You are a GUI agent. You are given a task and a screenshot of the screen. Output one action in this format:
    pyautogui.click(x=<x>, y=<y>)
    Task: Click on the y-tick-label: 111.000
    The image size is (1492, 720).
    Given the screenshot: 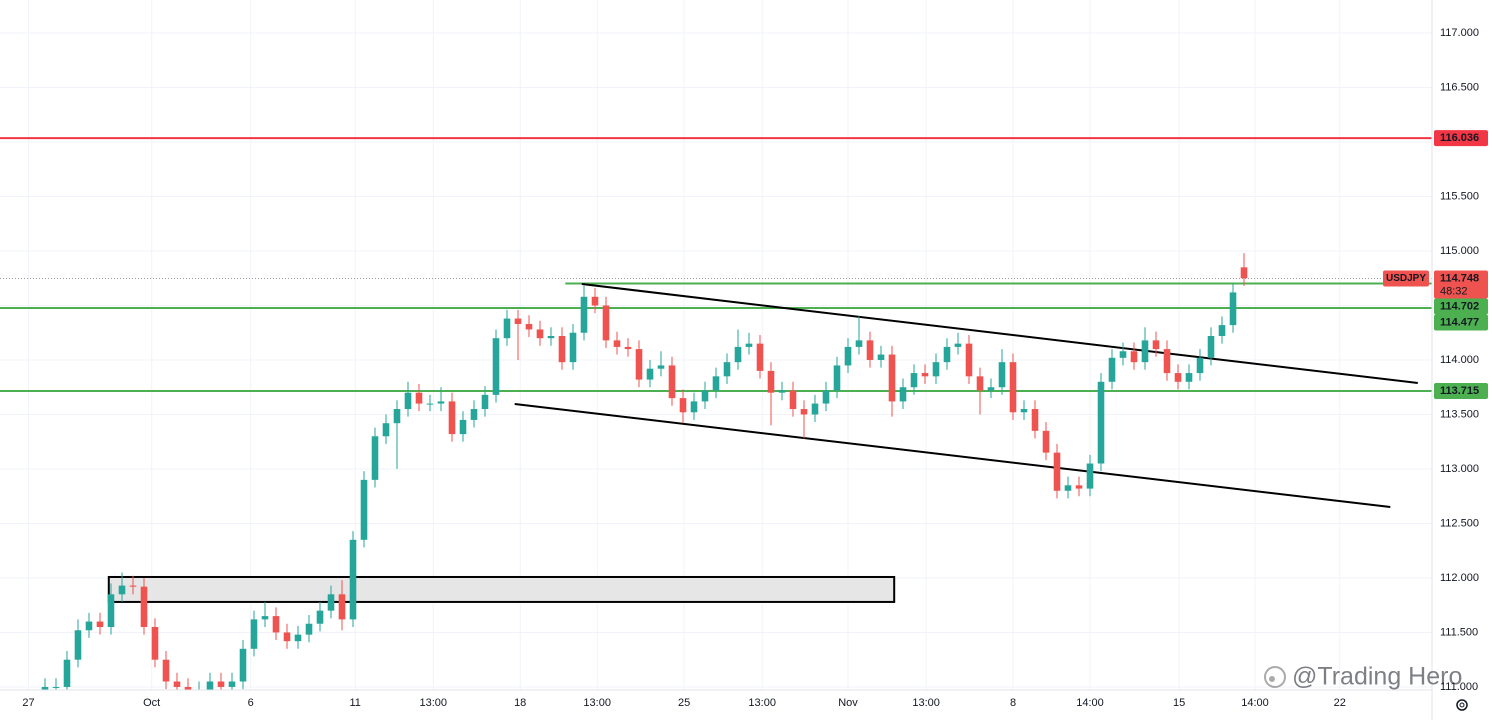 What is the action you would take?
    pyautogui.click(x=1459, y=687)
    